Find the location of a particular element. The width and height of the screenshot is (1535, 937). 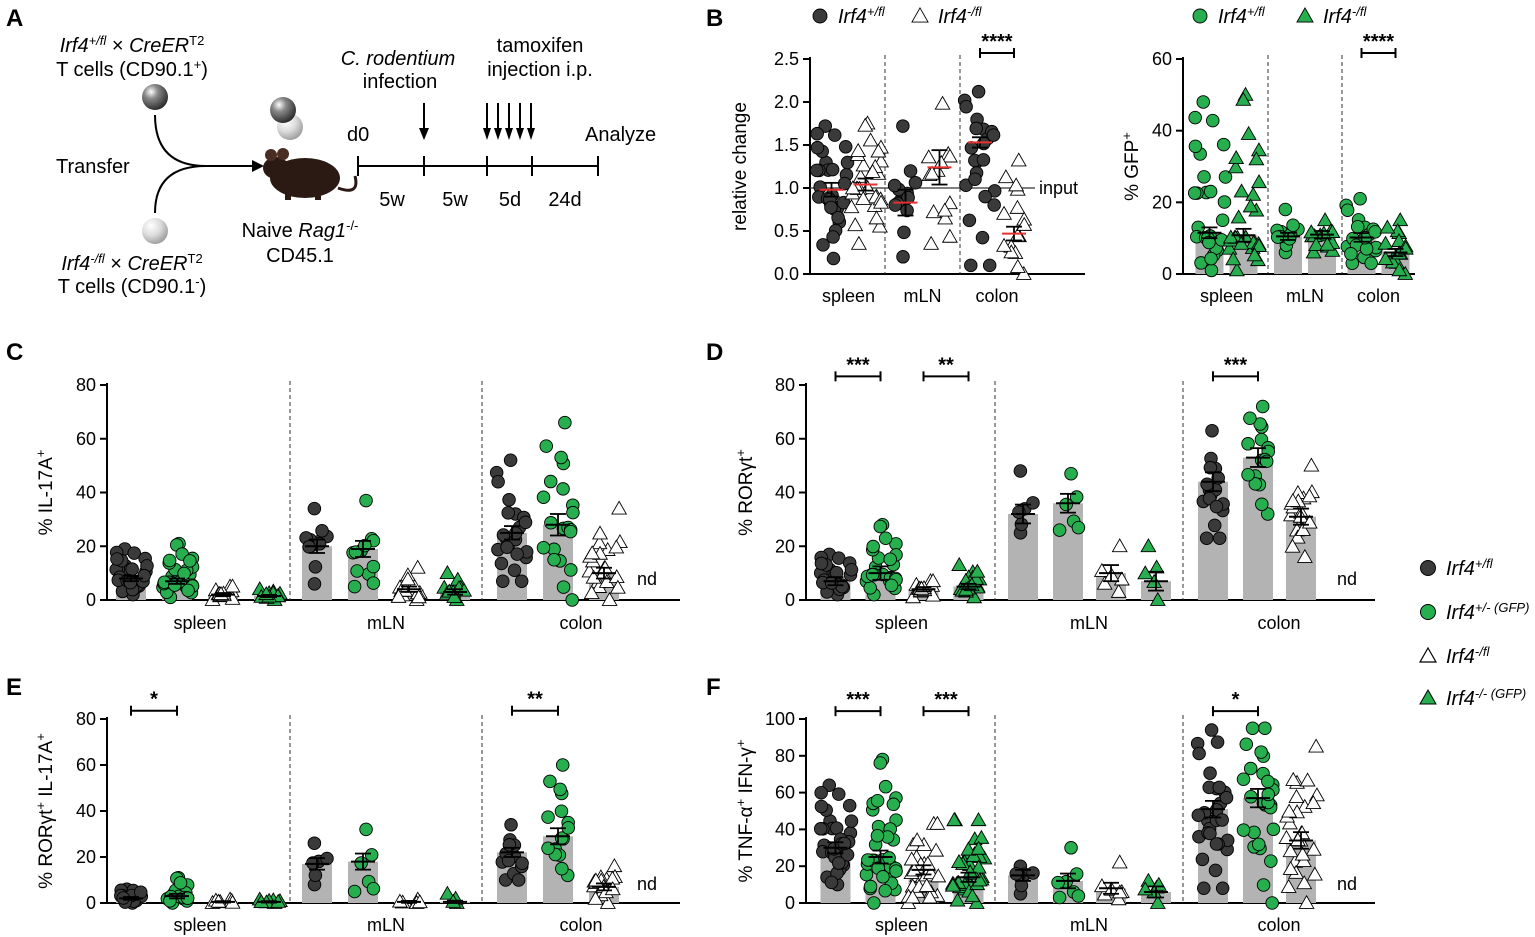

x-category-label: spleen is located at coordinates (1226, 296).